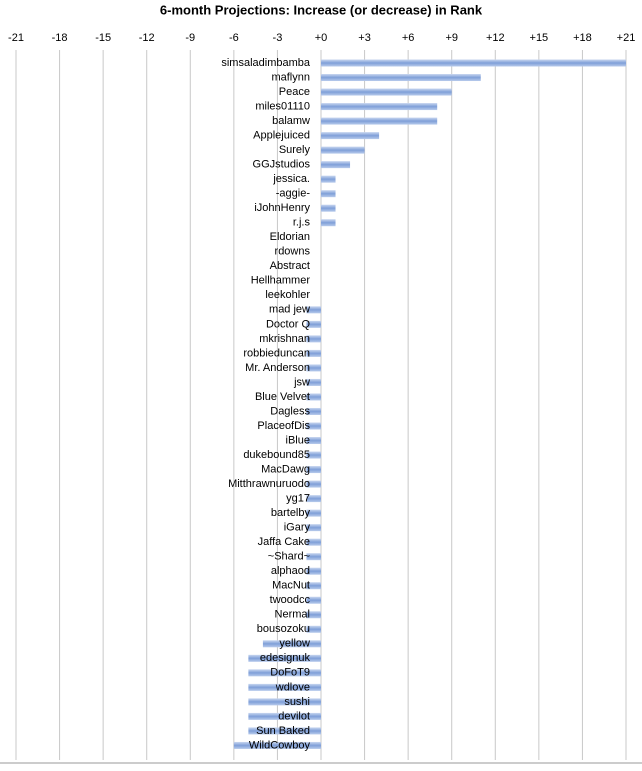  I want to click on category-label: iJohnHenry, so click(282, 208).